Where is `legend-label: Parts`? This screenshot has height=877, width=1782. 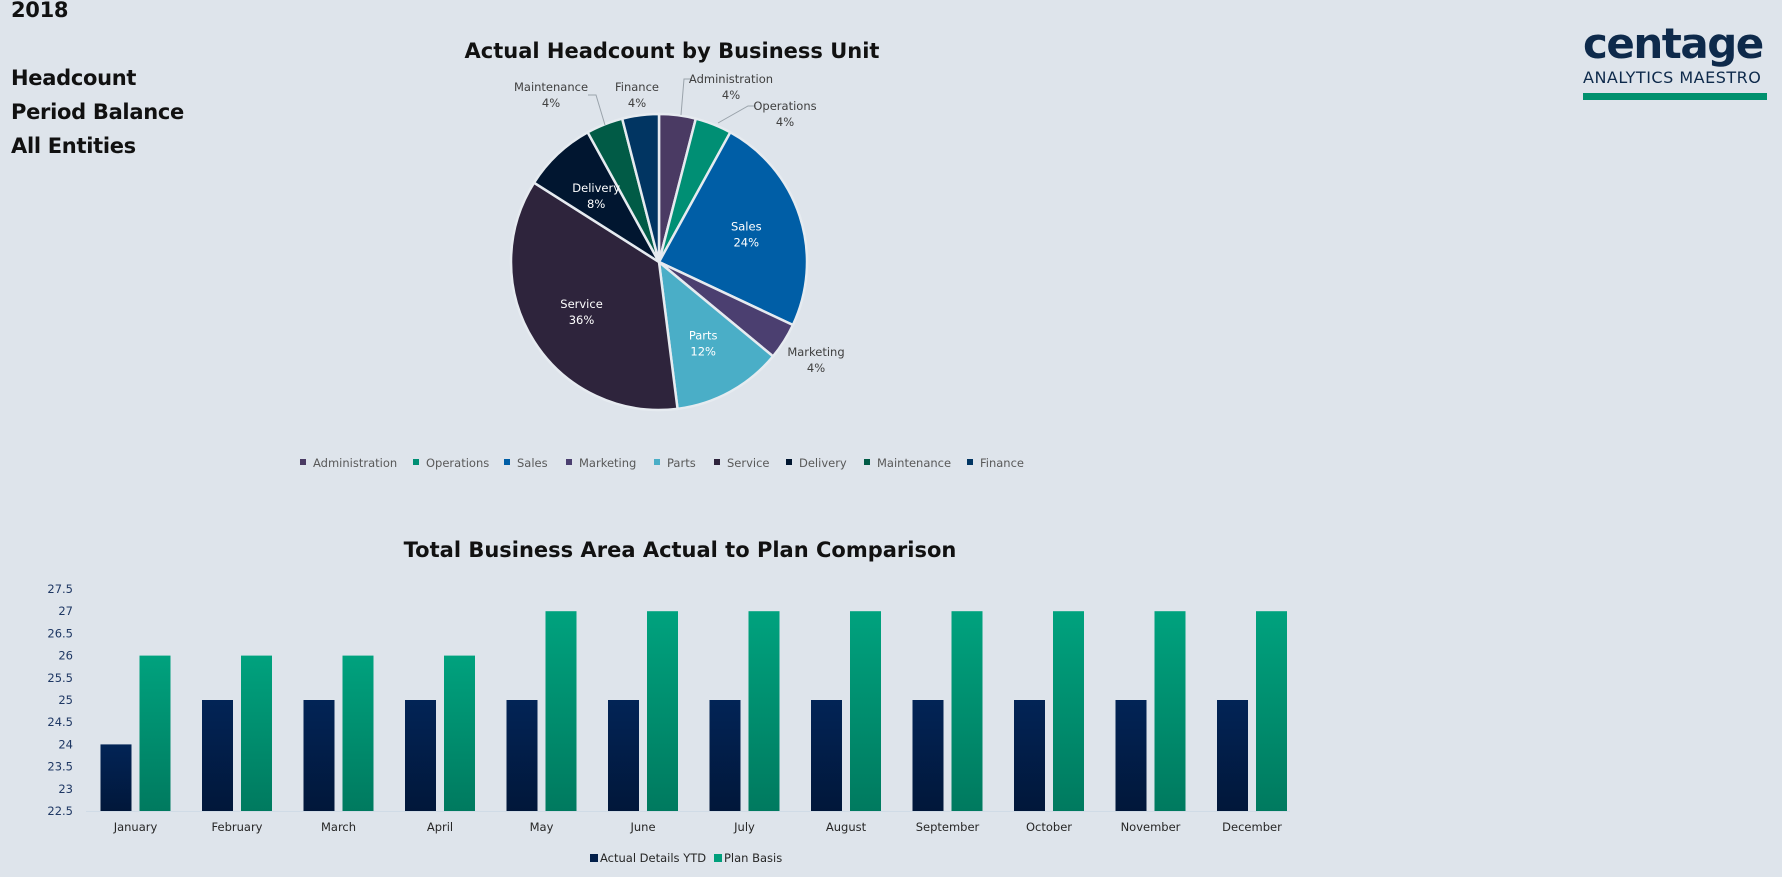 legend-label: Parts is located at coordinates (681, 463).